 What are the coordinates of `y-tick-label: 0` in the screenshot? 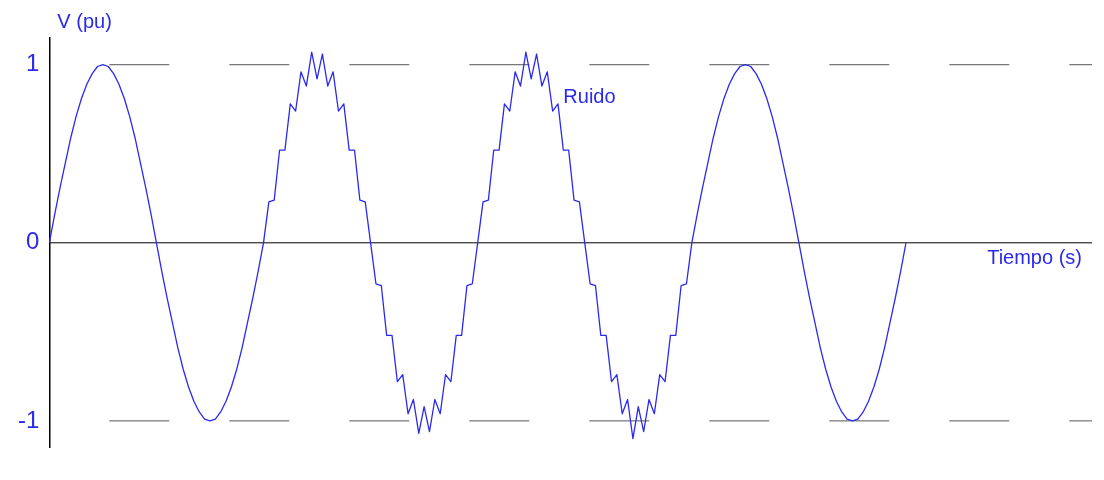 It's located at (32, 241).